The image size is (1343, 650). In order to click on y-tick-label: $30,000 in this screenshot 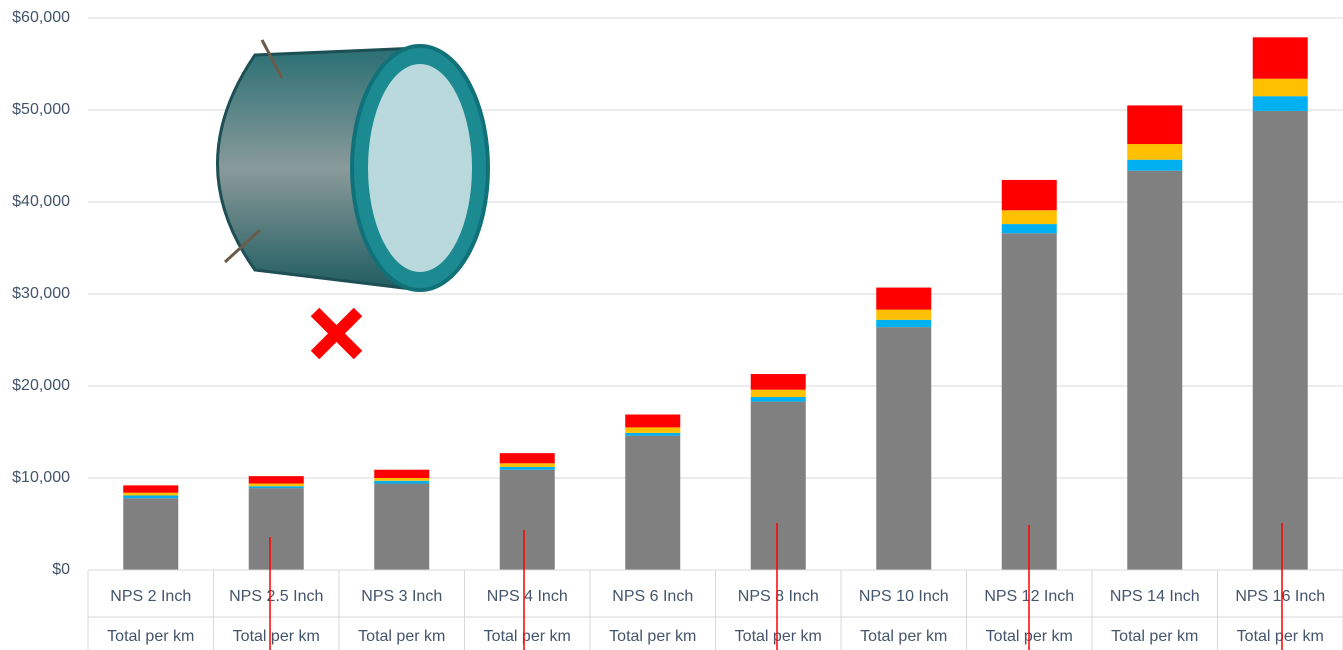, I will do `click(41, 293)`.